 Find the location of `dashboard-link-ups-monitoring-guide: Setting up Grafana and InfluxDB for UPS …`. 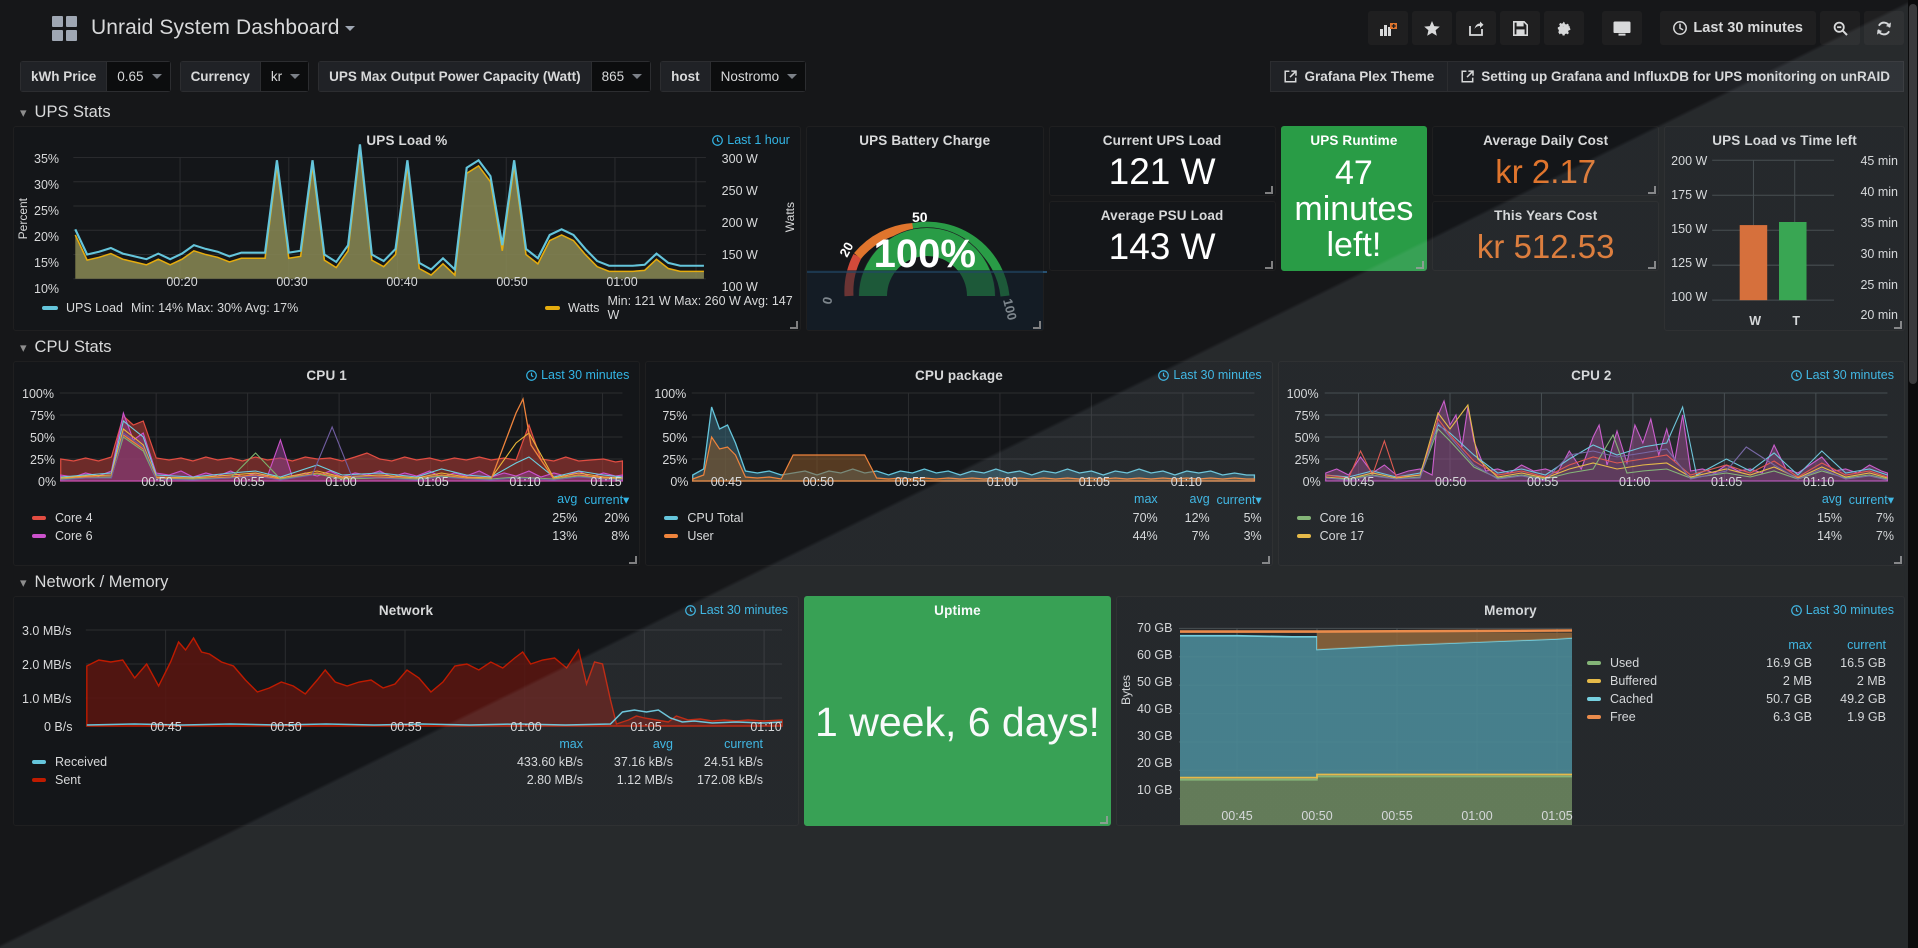

dashboard-link-ups-monitoring-guide: Setting up Grafana and InfluxDB for UPS … is located at coordinates (1676, 76).